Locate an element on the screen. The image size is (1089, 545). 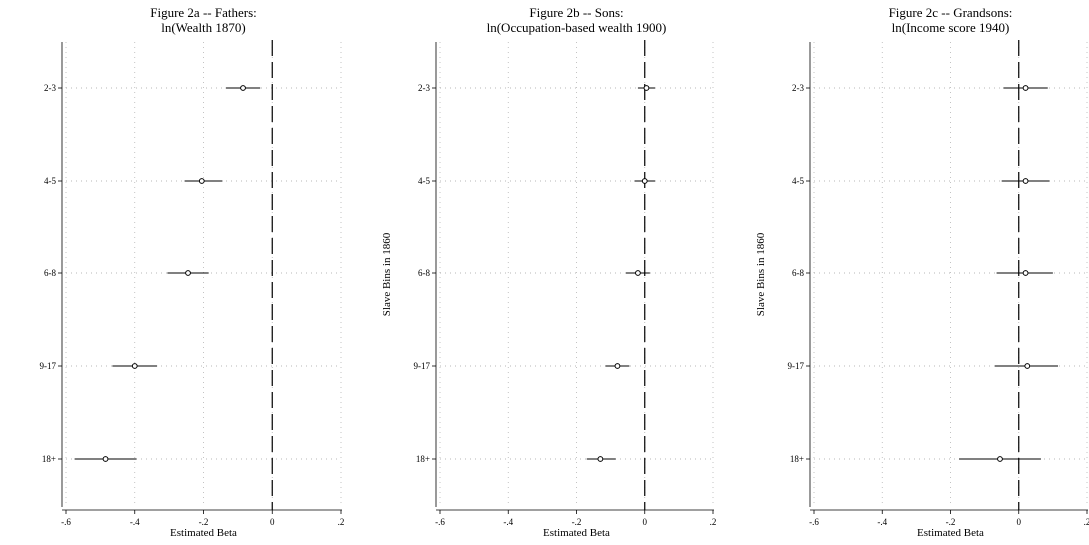
chart-subtitle: ln(Wealth 1870) is located at coordinates (203, 27).